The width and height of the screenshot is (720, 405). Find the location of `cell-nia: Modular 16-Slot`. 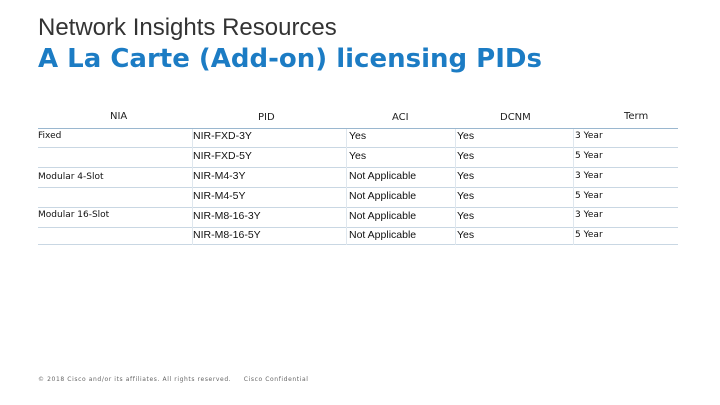

cell-nia: Modular 16-Slot is located at coordinates (74, 215).